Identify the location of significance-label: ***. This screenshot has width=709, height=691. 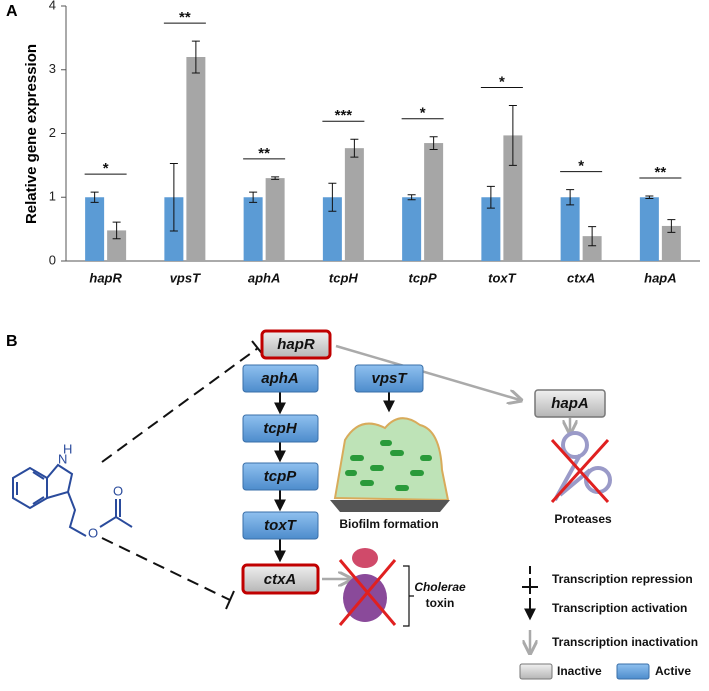
(344, 115).